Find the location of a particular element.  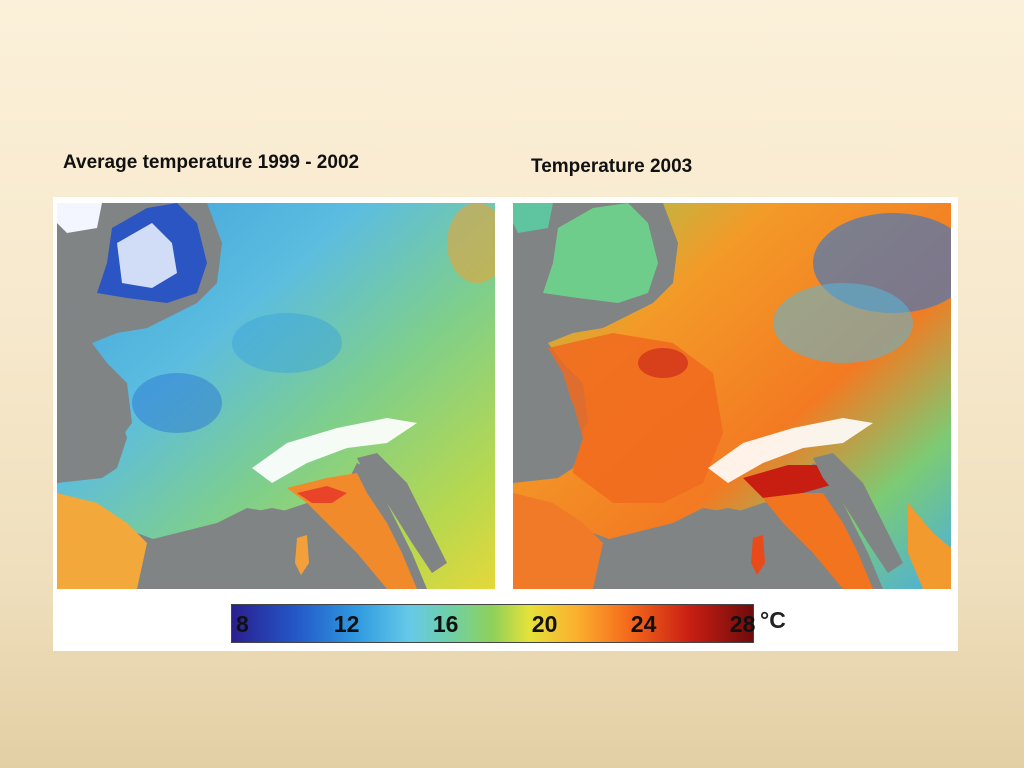

scale-tick: 28 is located at coordinates (742, 624).